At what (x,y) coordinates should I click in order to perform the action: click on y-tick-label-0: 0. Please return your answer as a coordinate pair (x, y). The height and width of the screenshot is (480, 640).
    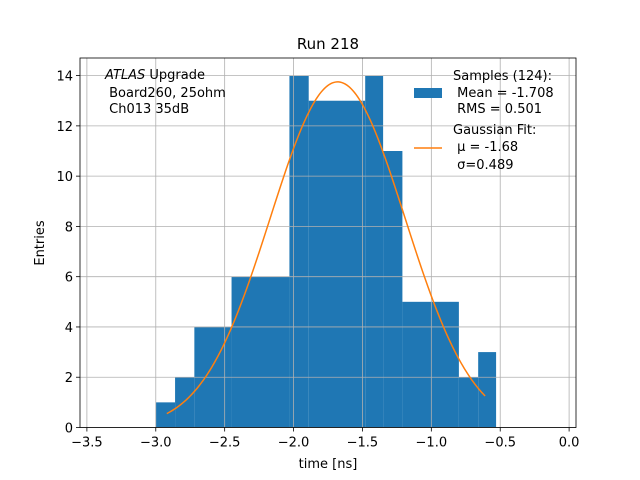
    Looking at the image, I should click on (69, 429).